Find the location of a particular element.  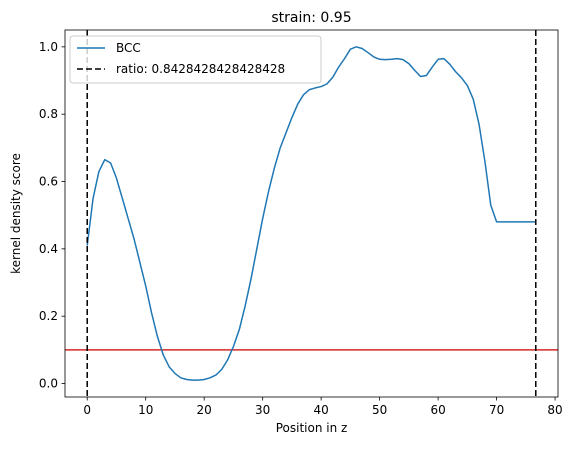

chart-title: strain: 0.95 is located at coordinates (311, 18).